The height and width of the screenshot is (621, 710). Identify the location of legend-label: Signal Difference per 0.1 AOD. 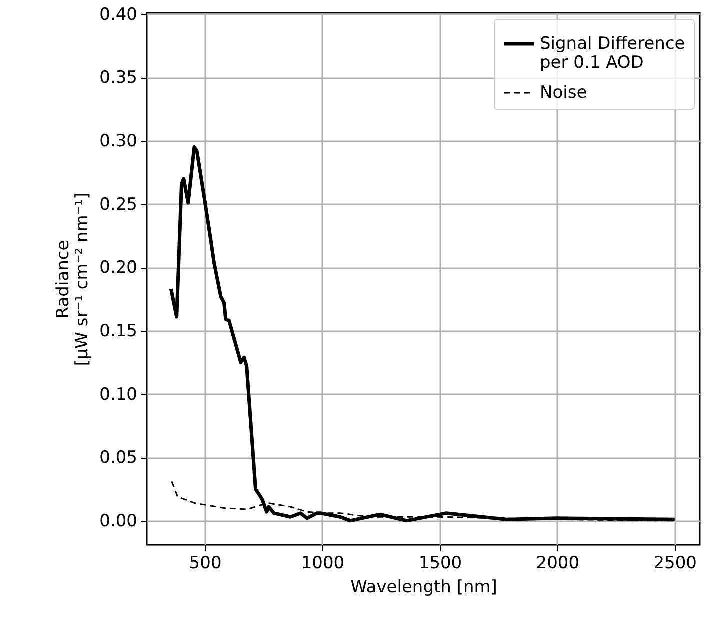
(613, 53).